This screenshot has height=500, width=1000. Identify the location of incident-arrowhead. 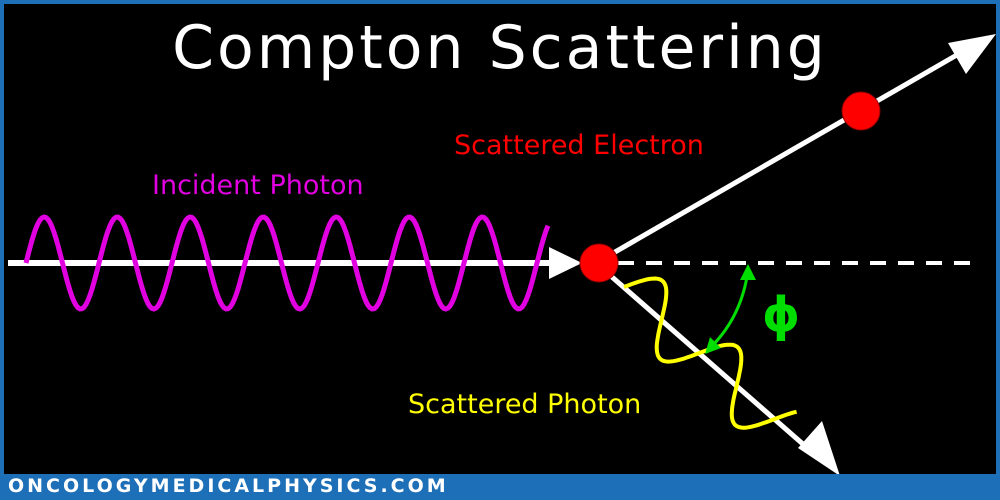
(565, 263).